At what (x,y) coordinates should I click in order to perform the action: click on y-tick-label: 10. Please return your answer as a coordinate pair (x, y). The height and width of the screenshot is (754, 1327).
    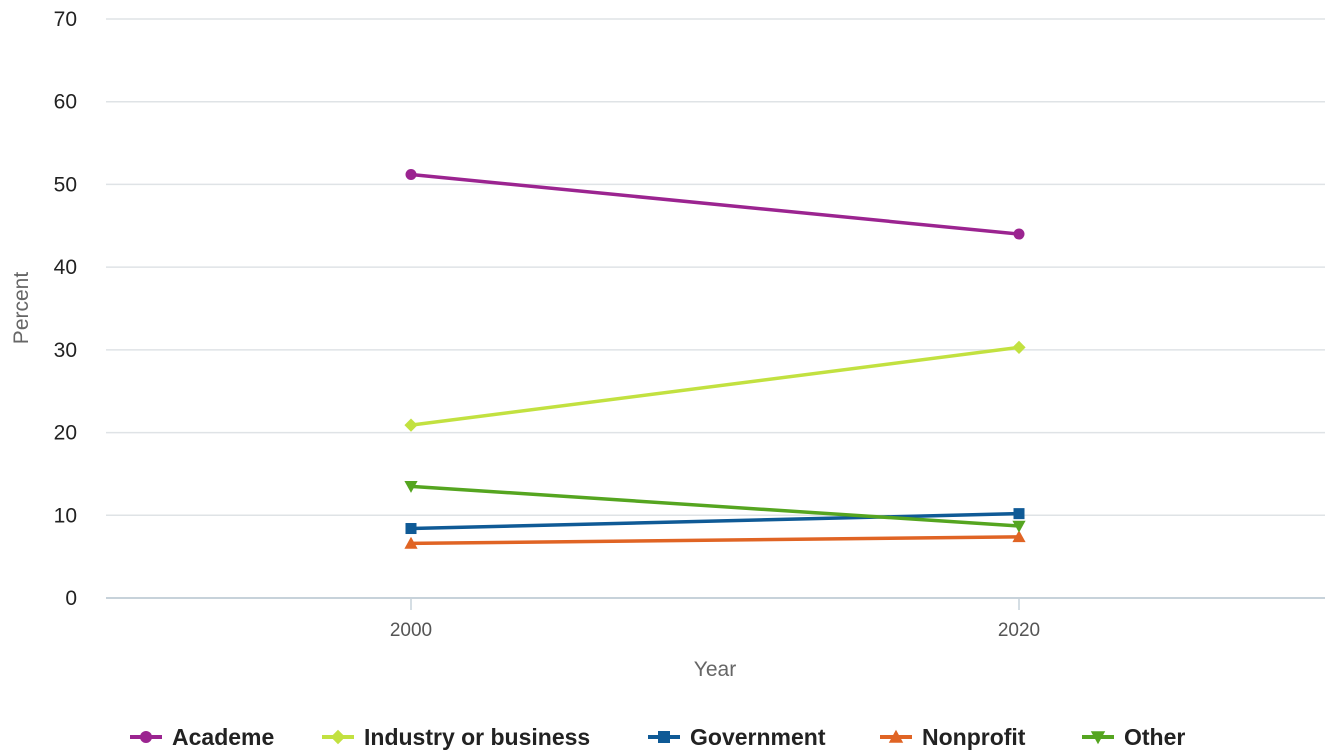
    Looking at the image, I should click on (65, 515).